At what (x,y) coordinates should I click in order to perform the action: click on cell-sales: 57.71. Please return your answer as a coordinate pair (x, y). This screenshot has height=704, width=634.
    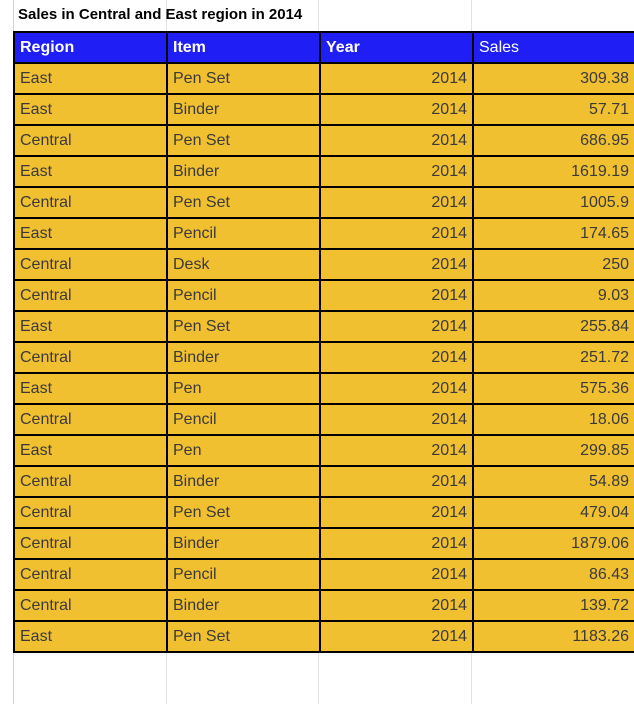
    Looking at the image, I should click on (553, 109).